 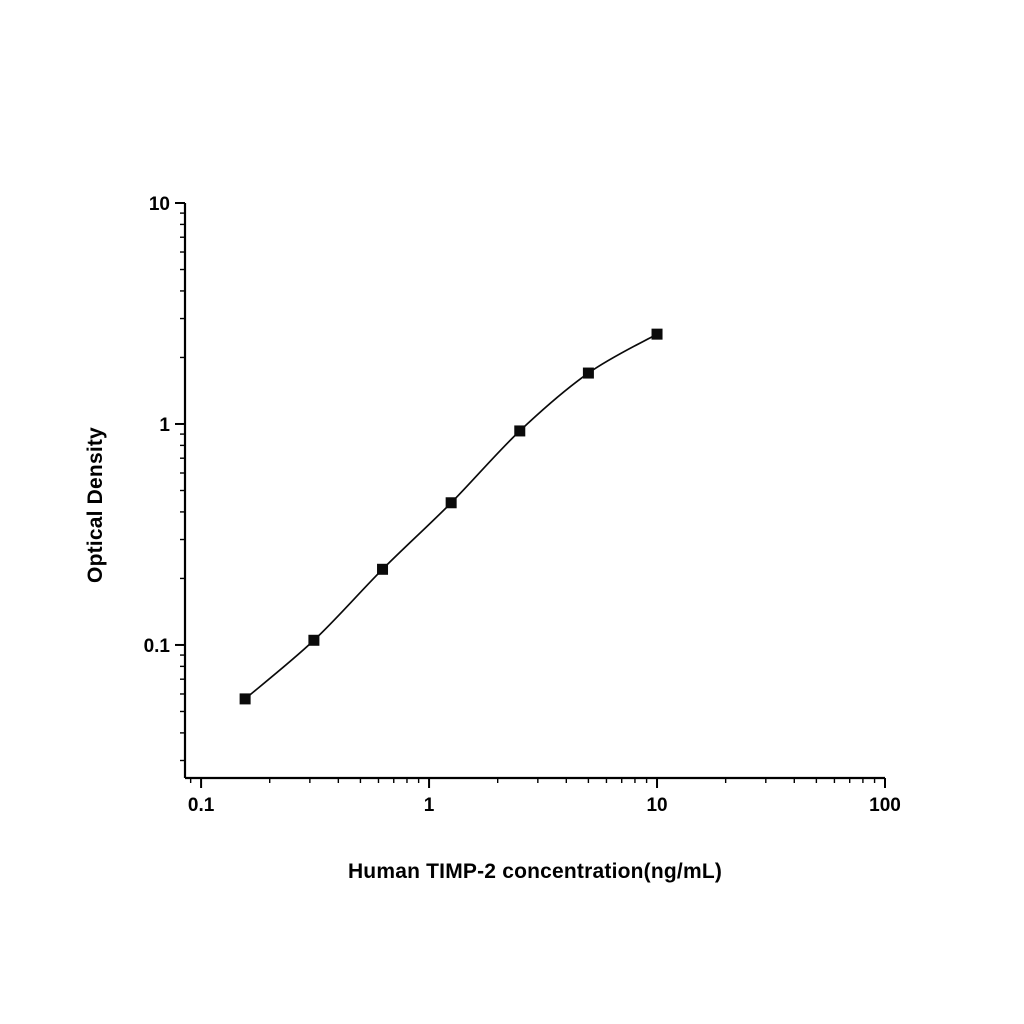 I want to click on curve-line, so click(x=451, y=516).